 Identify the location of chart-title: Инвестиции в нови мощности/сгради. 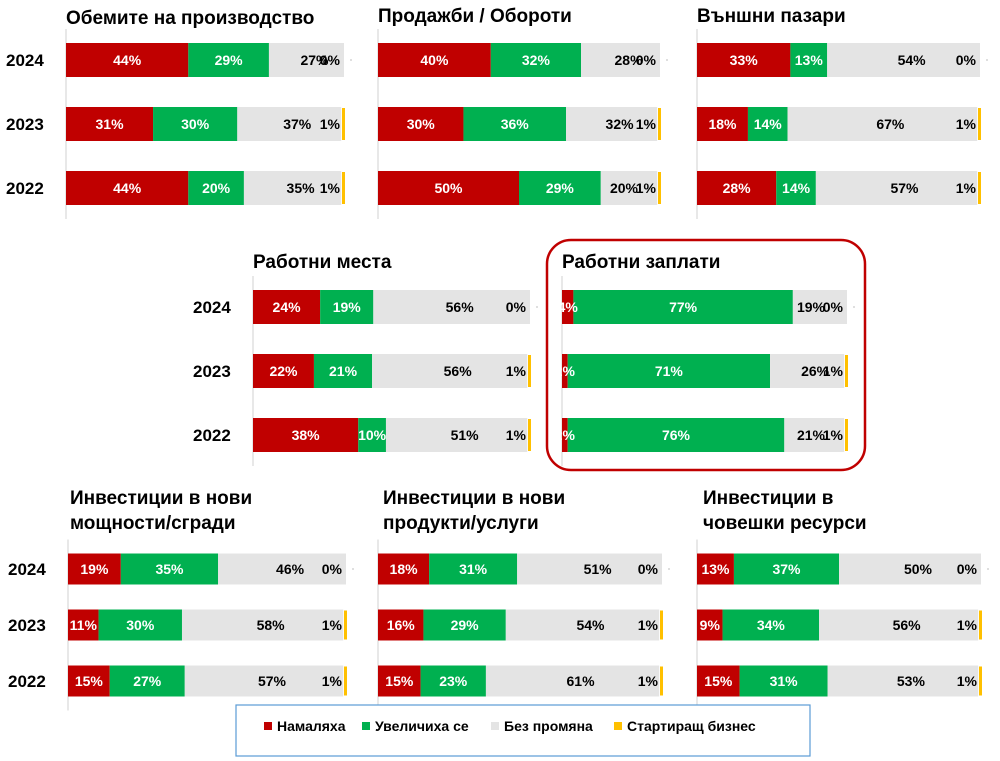
(161, 511).